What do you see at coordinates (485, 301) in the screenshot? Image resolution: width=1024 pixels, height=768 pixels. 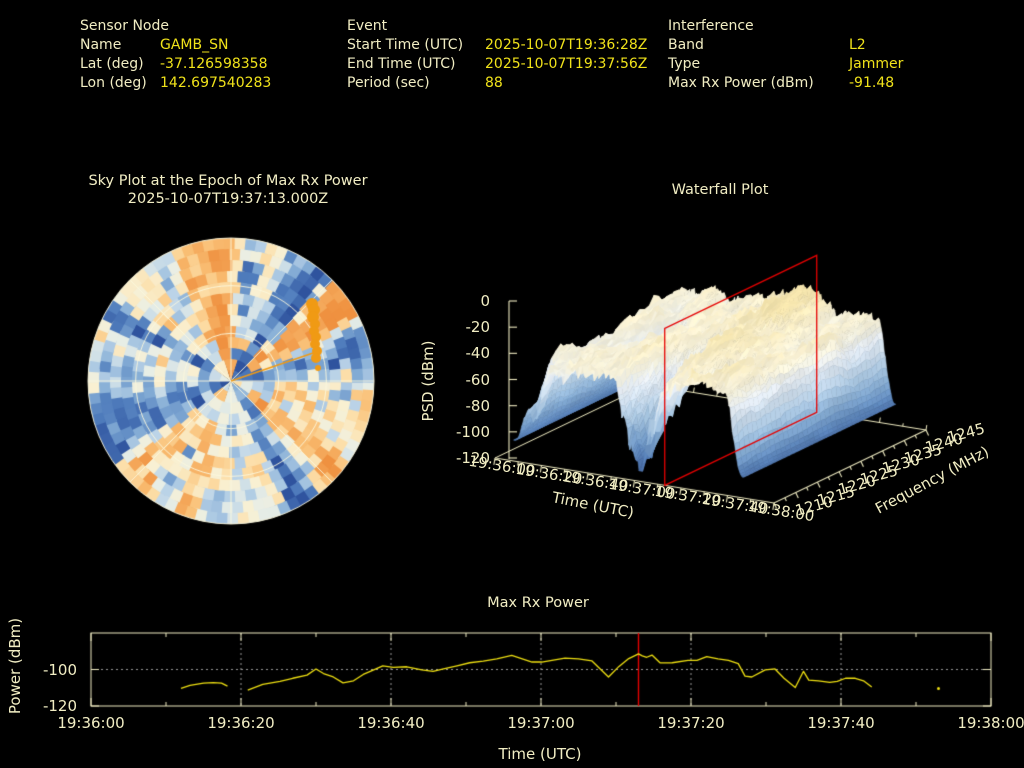 I see `waterfall-psd-tick-label: 0` at bounding box center [485, 301].